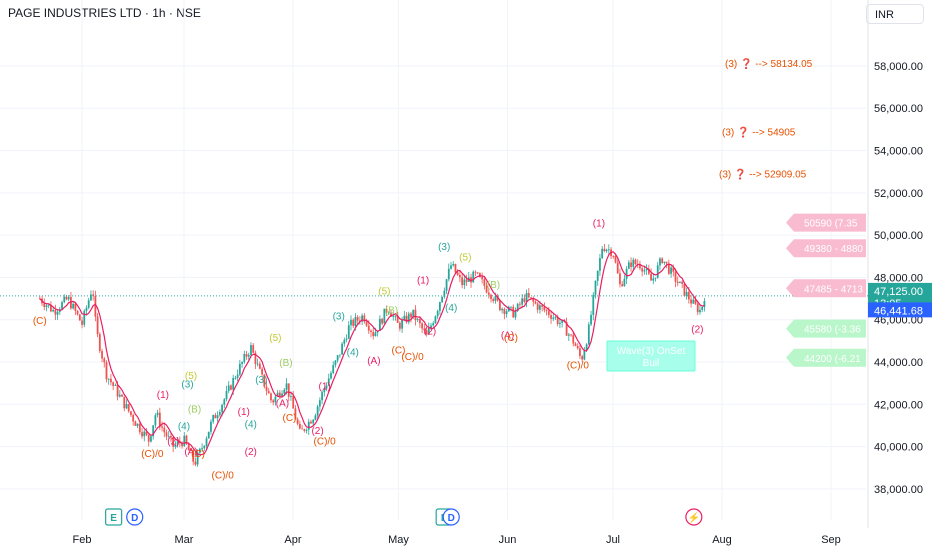  Describe the element at coordinates (451, 518) in the screenshot. I see `event-marker-label: D` at that location.